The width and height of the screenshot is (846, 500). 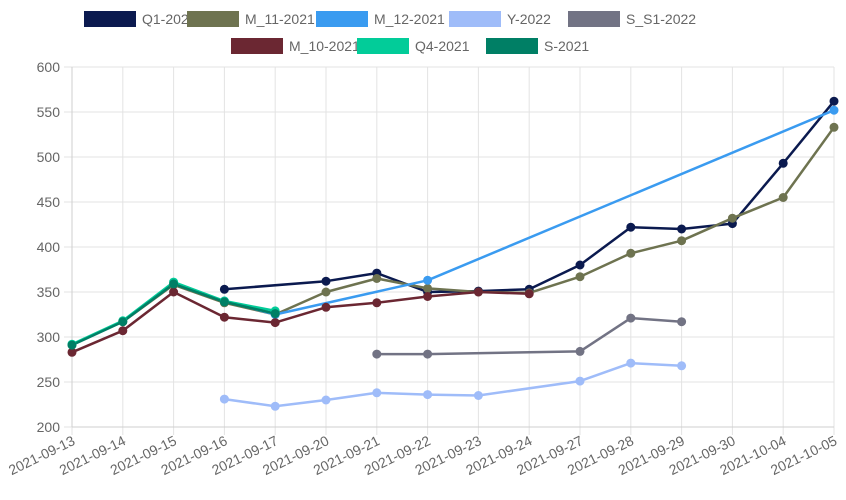 What do you see at coordinates (49, 67) in the screenshot?
I see `y-tick-label: 600` at bounding box center [49, 67].